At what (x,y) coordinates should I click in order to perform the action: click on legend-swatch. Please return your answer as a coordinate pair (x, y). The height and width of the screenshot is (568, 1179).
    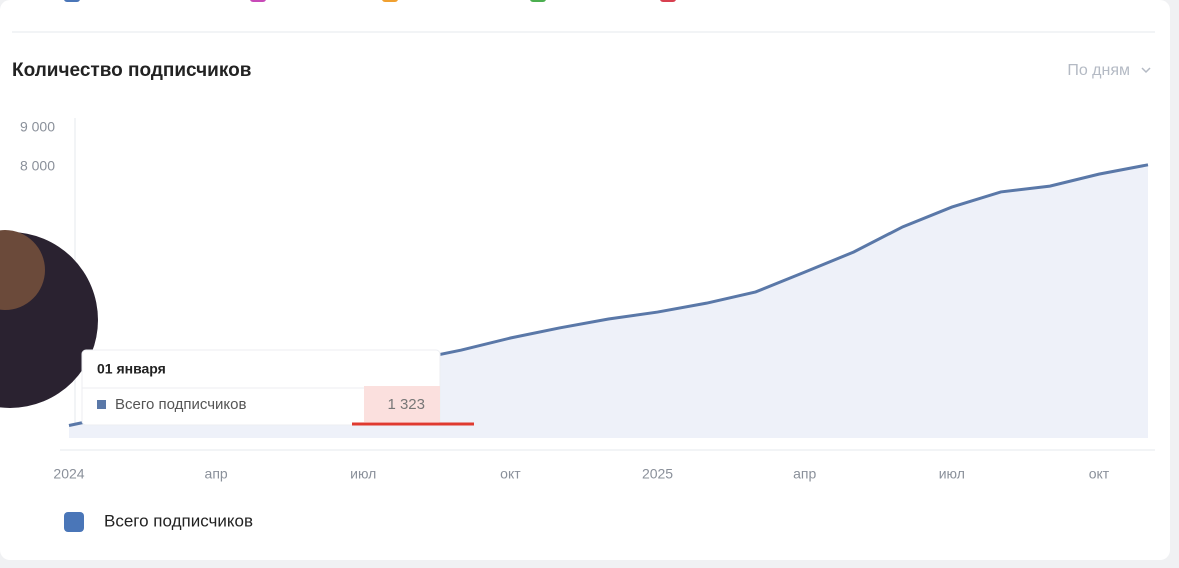
    Looking at the image, I should click on (74, 522).